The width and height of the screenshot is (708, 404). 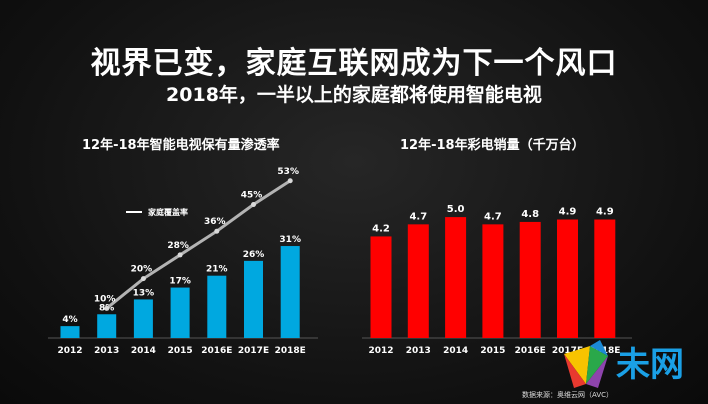 I want to click on left-x-tick-label: 2014, so click(x=143, y=351).